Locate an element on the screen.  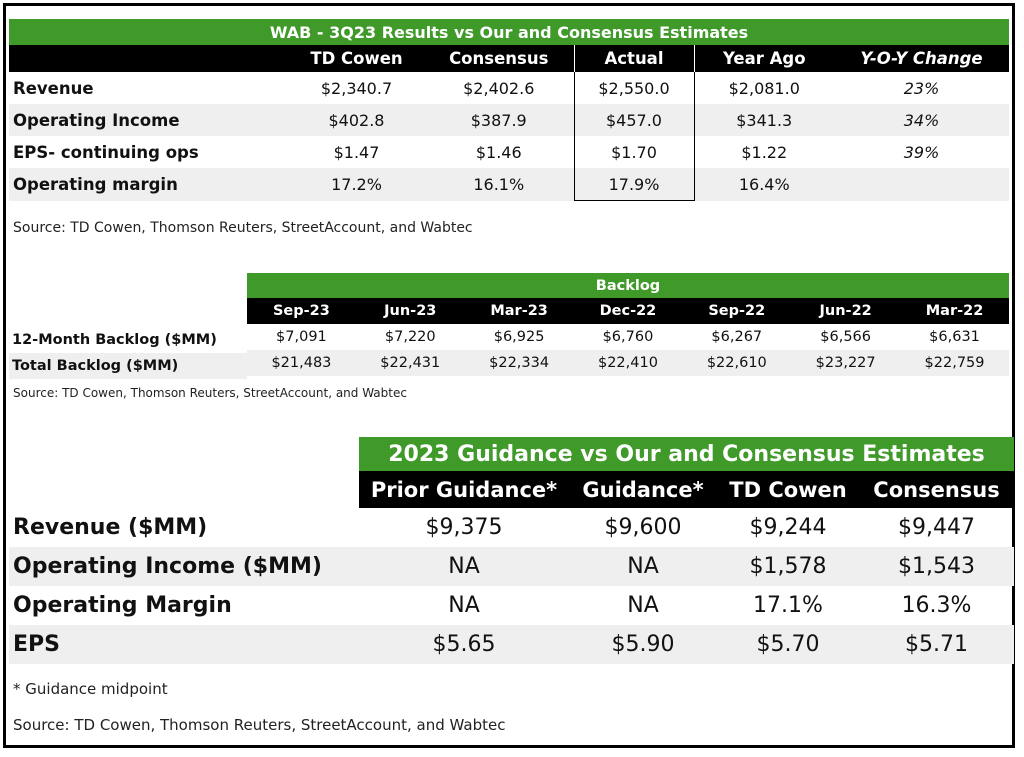
table-cell is located at coordinates (921, 184).